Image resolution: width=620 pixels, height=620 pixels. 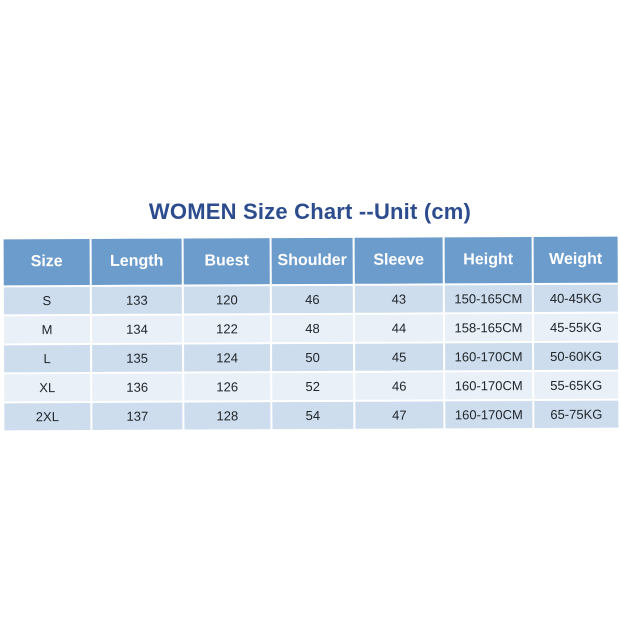 I want to click on header-cell-buest: Buest, so click(x=226, y=261).